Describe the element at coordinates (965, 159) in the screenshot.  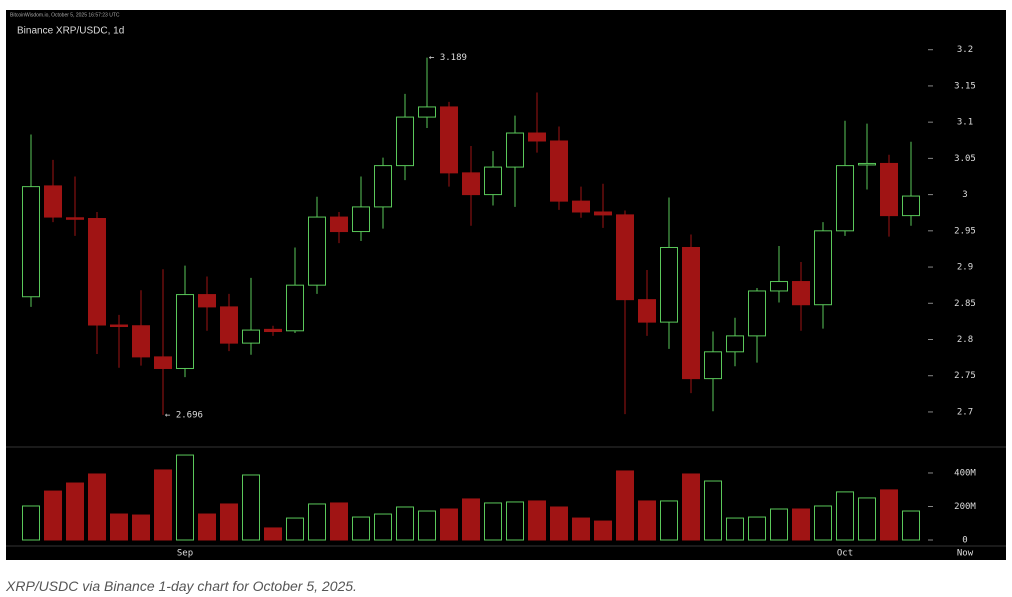
I see `y-tick-label: 3.05` at that location.